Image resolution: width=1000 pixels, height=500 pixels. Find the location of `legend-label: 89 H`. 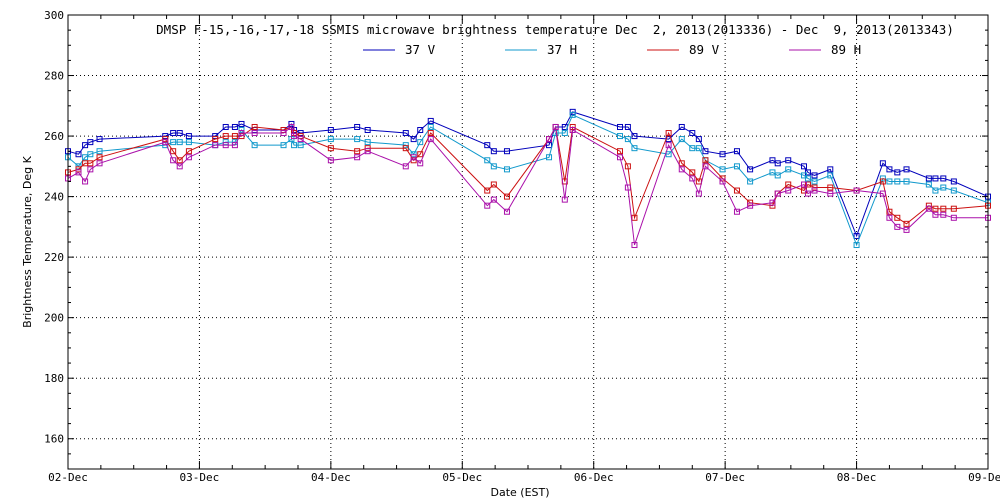

legend-label: 89 H is located at coordinates (846, 49).